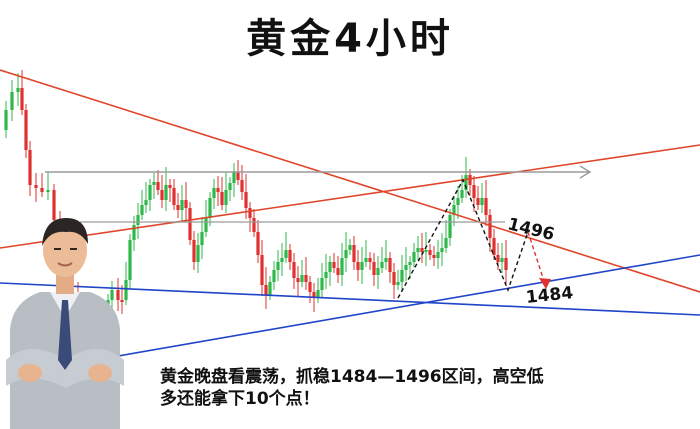 This screenshot has width=700, height=429. I want to click on range-top-arrowhead, so click(585, 172).